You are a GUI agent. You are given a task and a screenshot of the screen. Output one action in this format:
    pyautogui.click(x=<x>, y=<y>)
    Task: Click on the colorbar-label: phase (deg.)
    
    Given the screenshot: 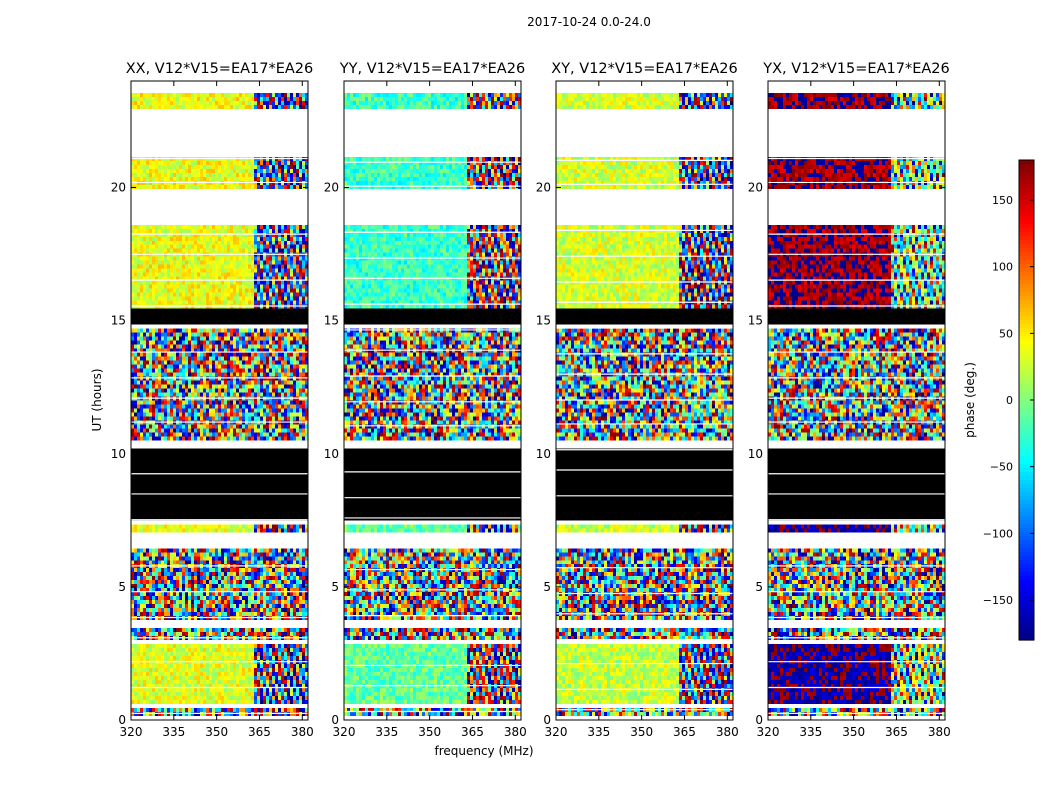 What is the action you would take?
    pyautogui.click(x=970, y=400)
    